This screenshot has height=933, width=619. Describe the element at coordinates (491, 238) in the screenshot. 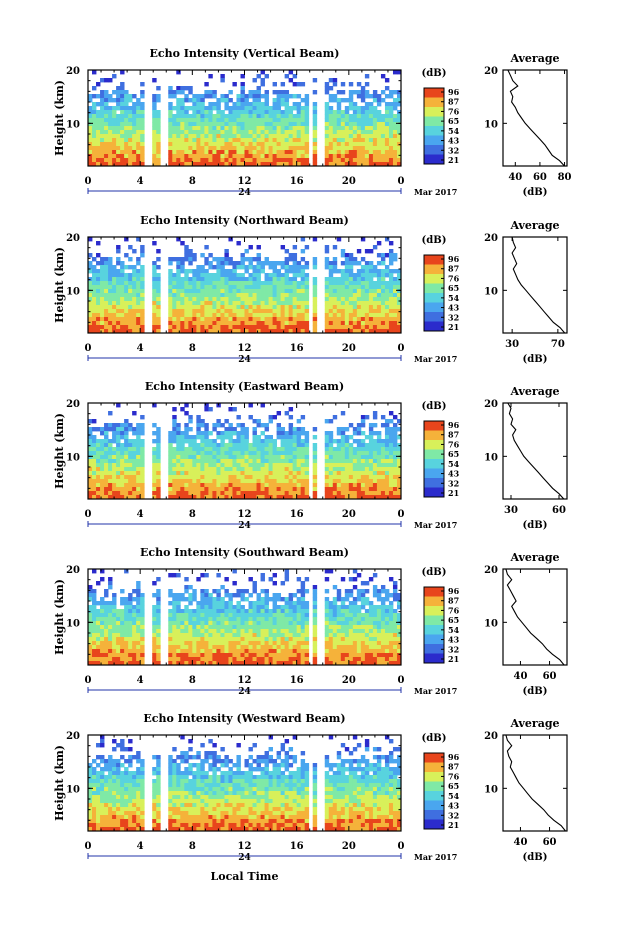

I see `avg-y-tick-label: 20` at that location.